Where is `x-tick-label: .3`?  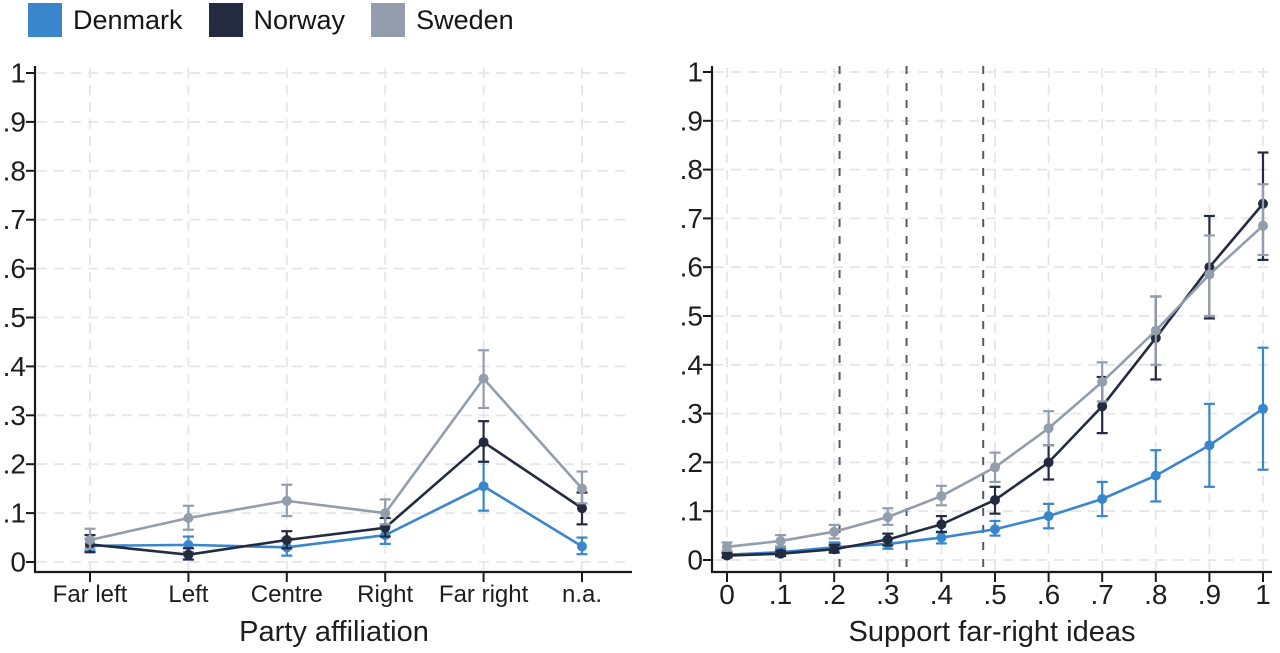
x-tick-label: .3 is located at coordinates (887, 594).